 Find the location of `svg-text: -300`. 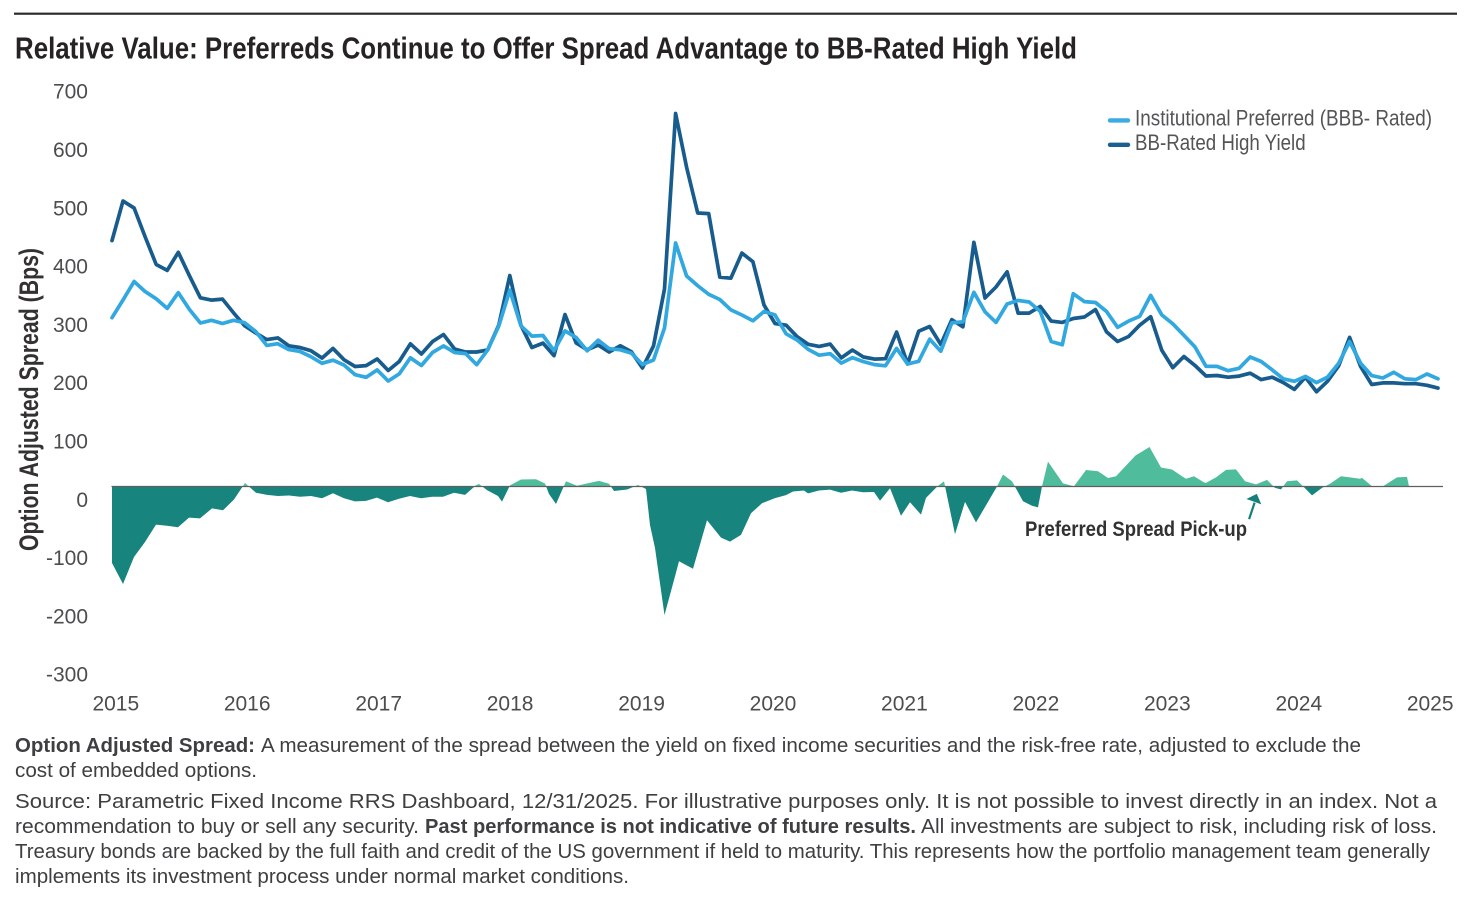

svg-text: -300 is located at coordinates (67, 675).